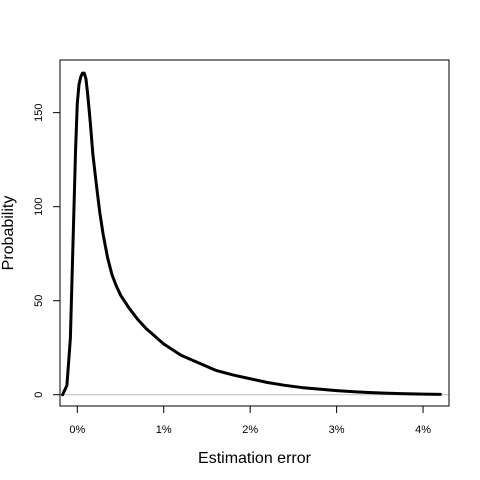  Describe the element at coordinates (77, 430) in the screenshot. I see `x-tick-label: 0%` at that location.